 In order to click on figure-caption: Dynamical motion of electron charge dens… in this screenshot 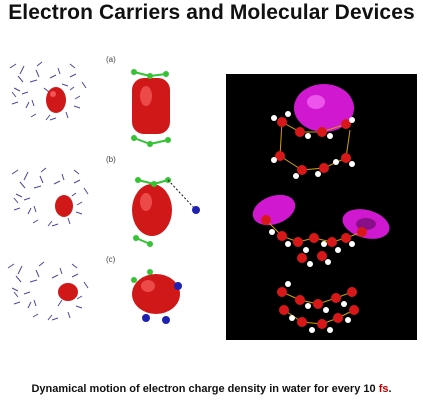, I will do `click(211, 389)`.